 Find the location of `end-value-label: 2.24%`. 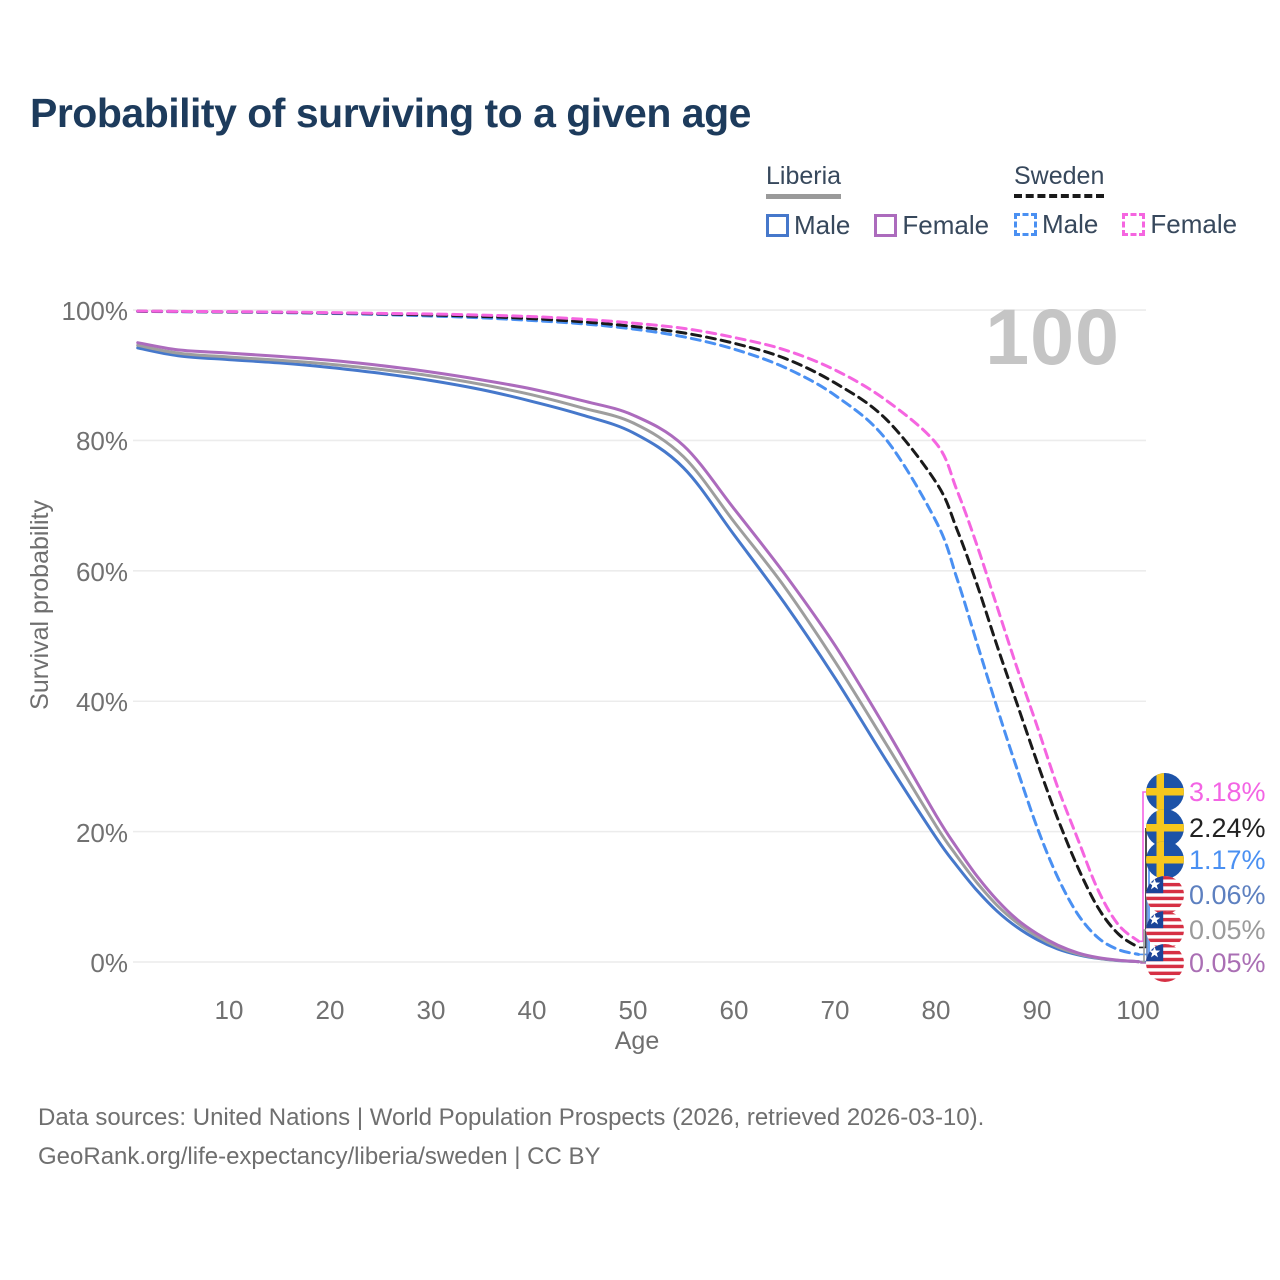

end-value-label: 2.24% is located at coordinates (1227, 827).